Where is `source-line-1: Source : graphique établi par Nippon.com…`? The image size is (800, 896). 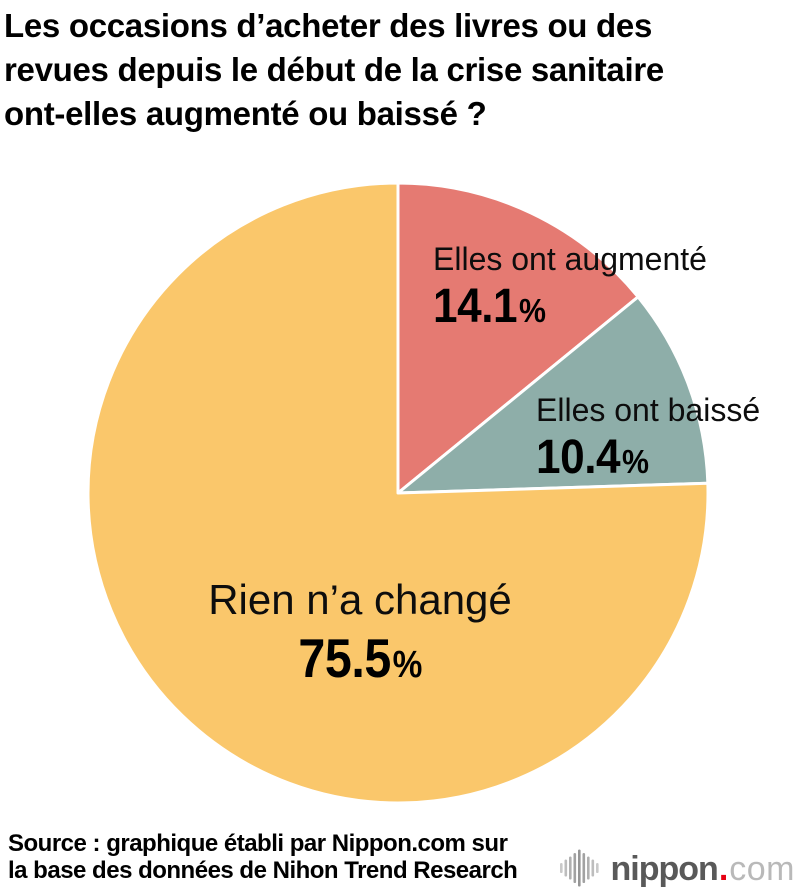 source-line-1: Source : graphique établi par Nippon.com… is located at coordinates (258, 843).